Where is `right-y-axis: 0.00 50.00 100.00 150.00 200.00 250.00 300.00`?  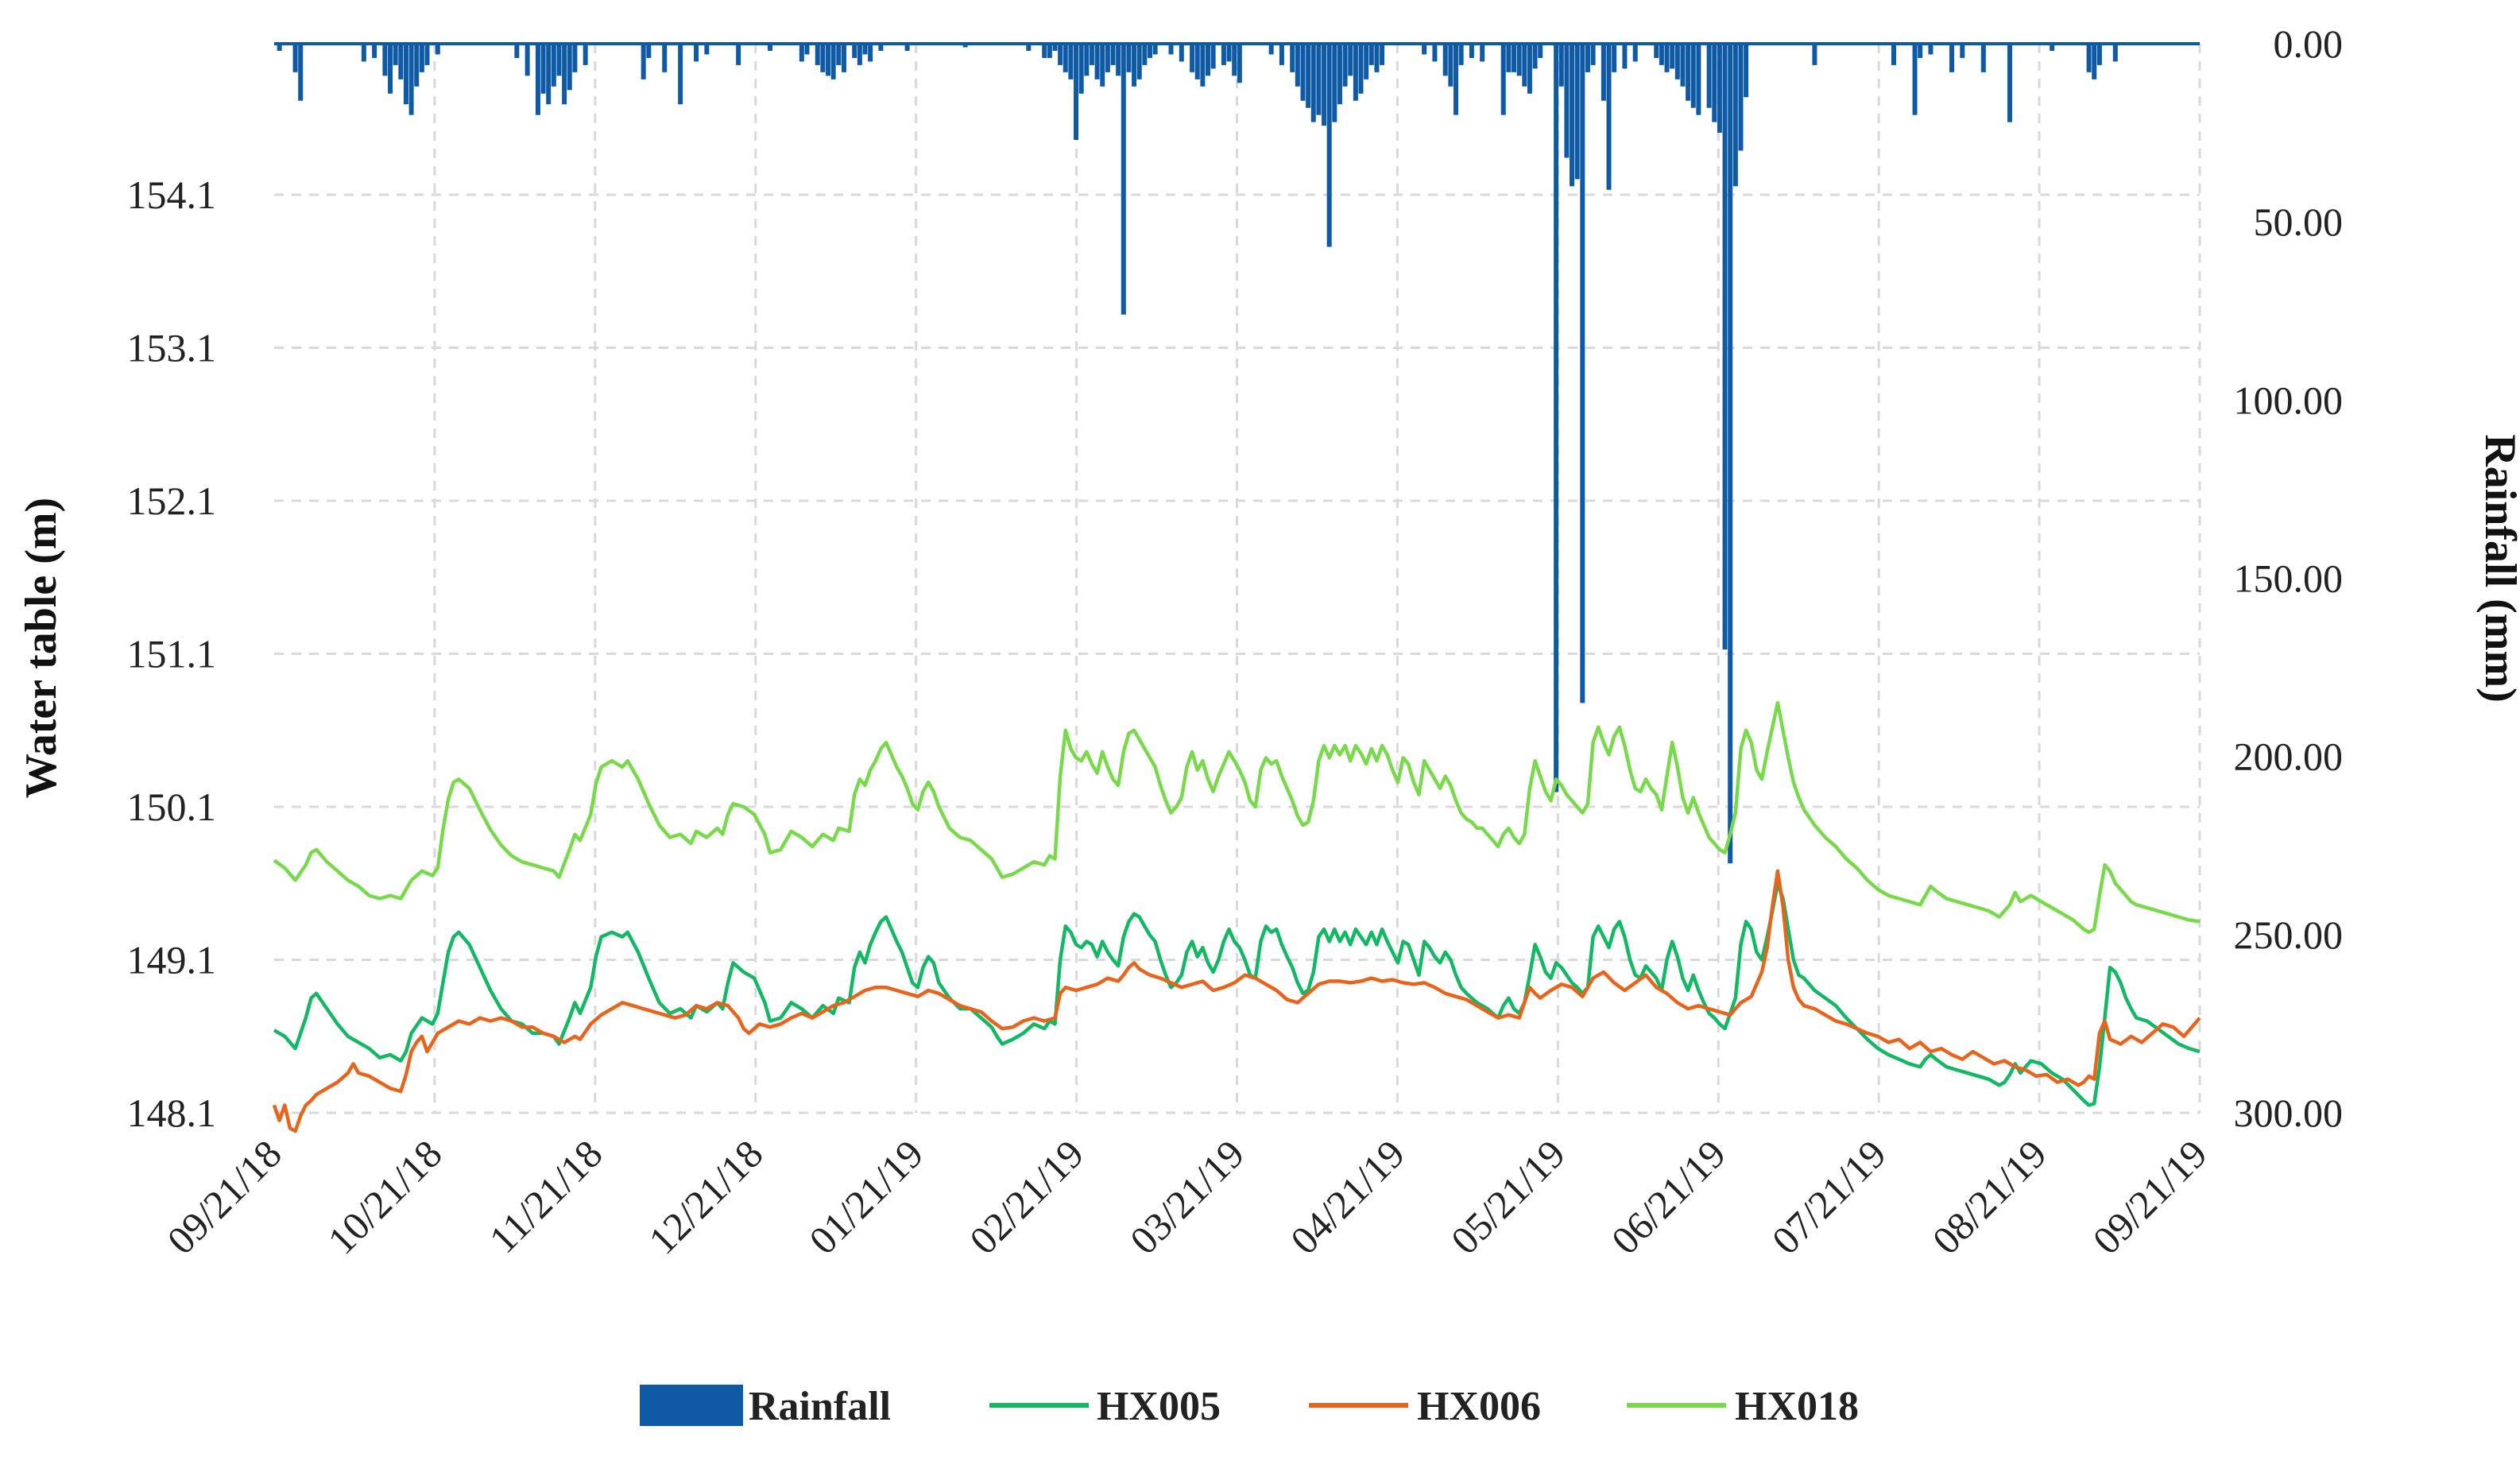 right-y-axis: 0.00 50.00 100.00 150.00 200.00 250.00 300.00 is located at coordinates (2289, 578).